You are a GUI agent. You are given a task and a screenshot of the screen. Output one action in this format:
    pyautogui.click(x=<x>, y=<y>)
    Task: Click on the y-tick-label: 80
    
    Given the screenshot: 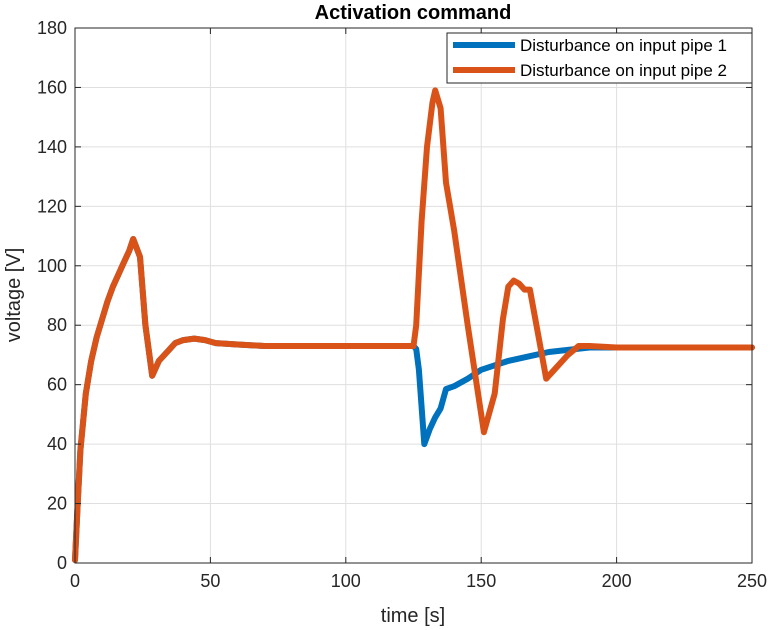 What is the action you would take?
    pyautogui.click(x=57, y=325)
    